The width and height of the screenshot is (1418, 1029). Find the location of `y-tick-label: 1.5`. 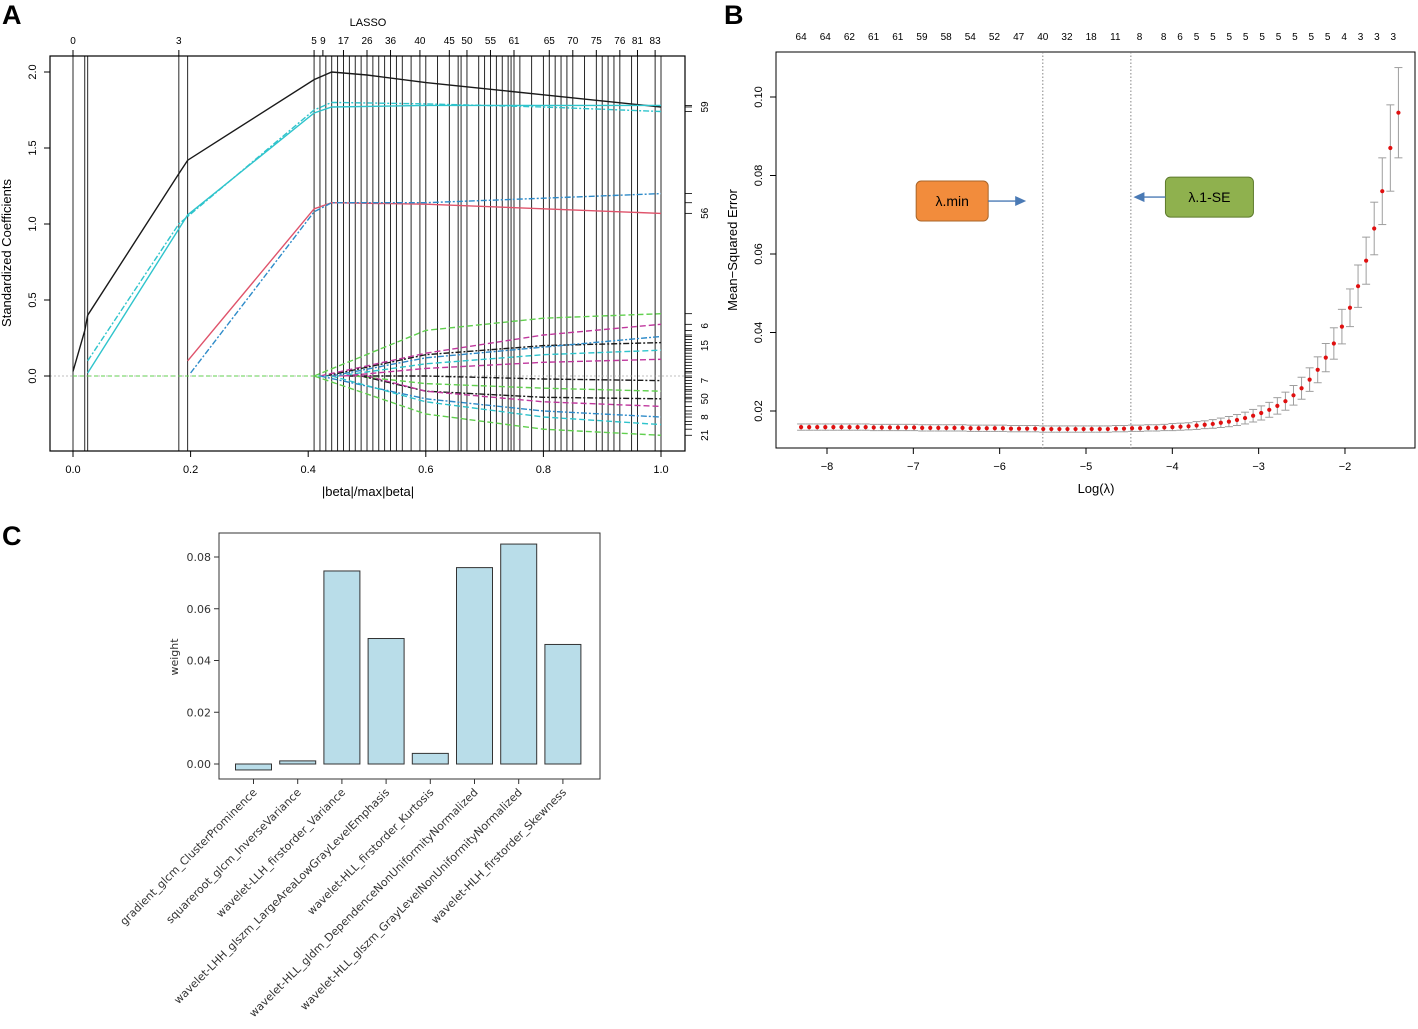

y-tick-label: 1.5 is located at coordinates (33, 147).